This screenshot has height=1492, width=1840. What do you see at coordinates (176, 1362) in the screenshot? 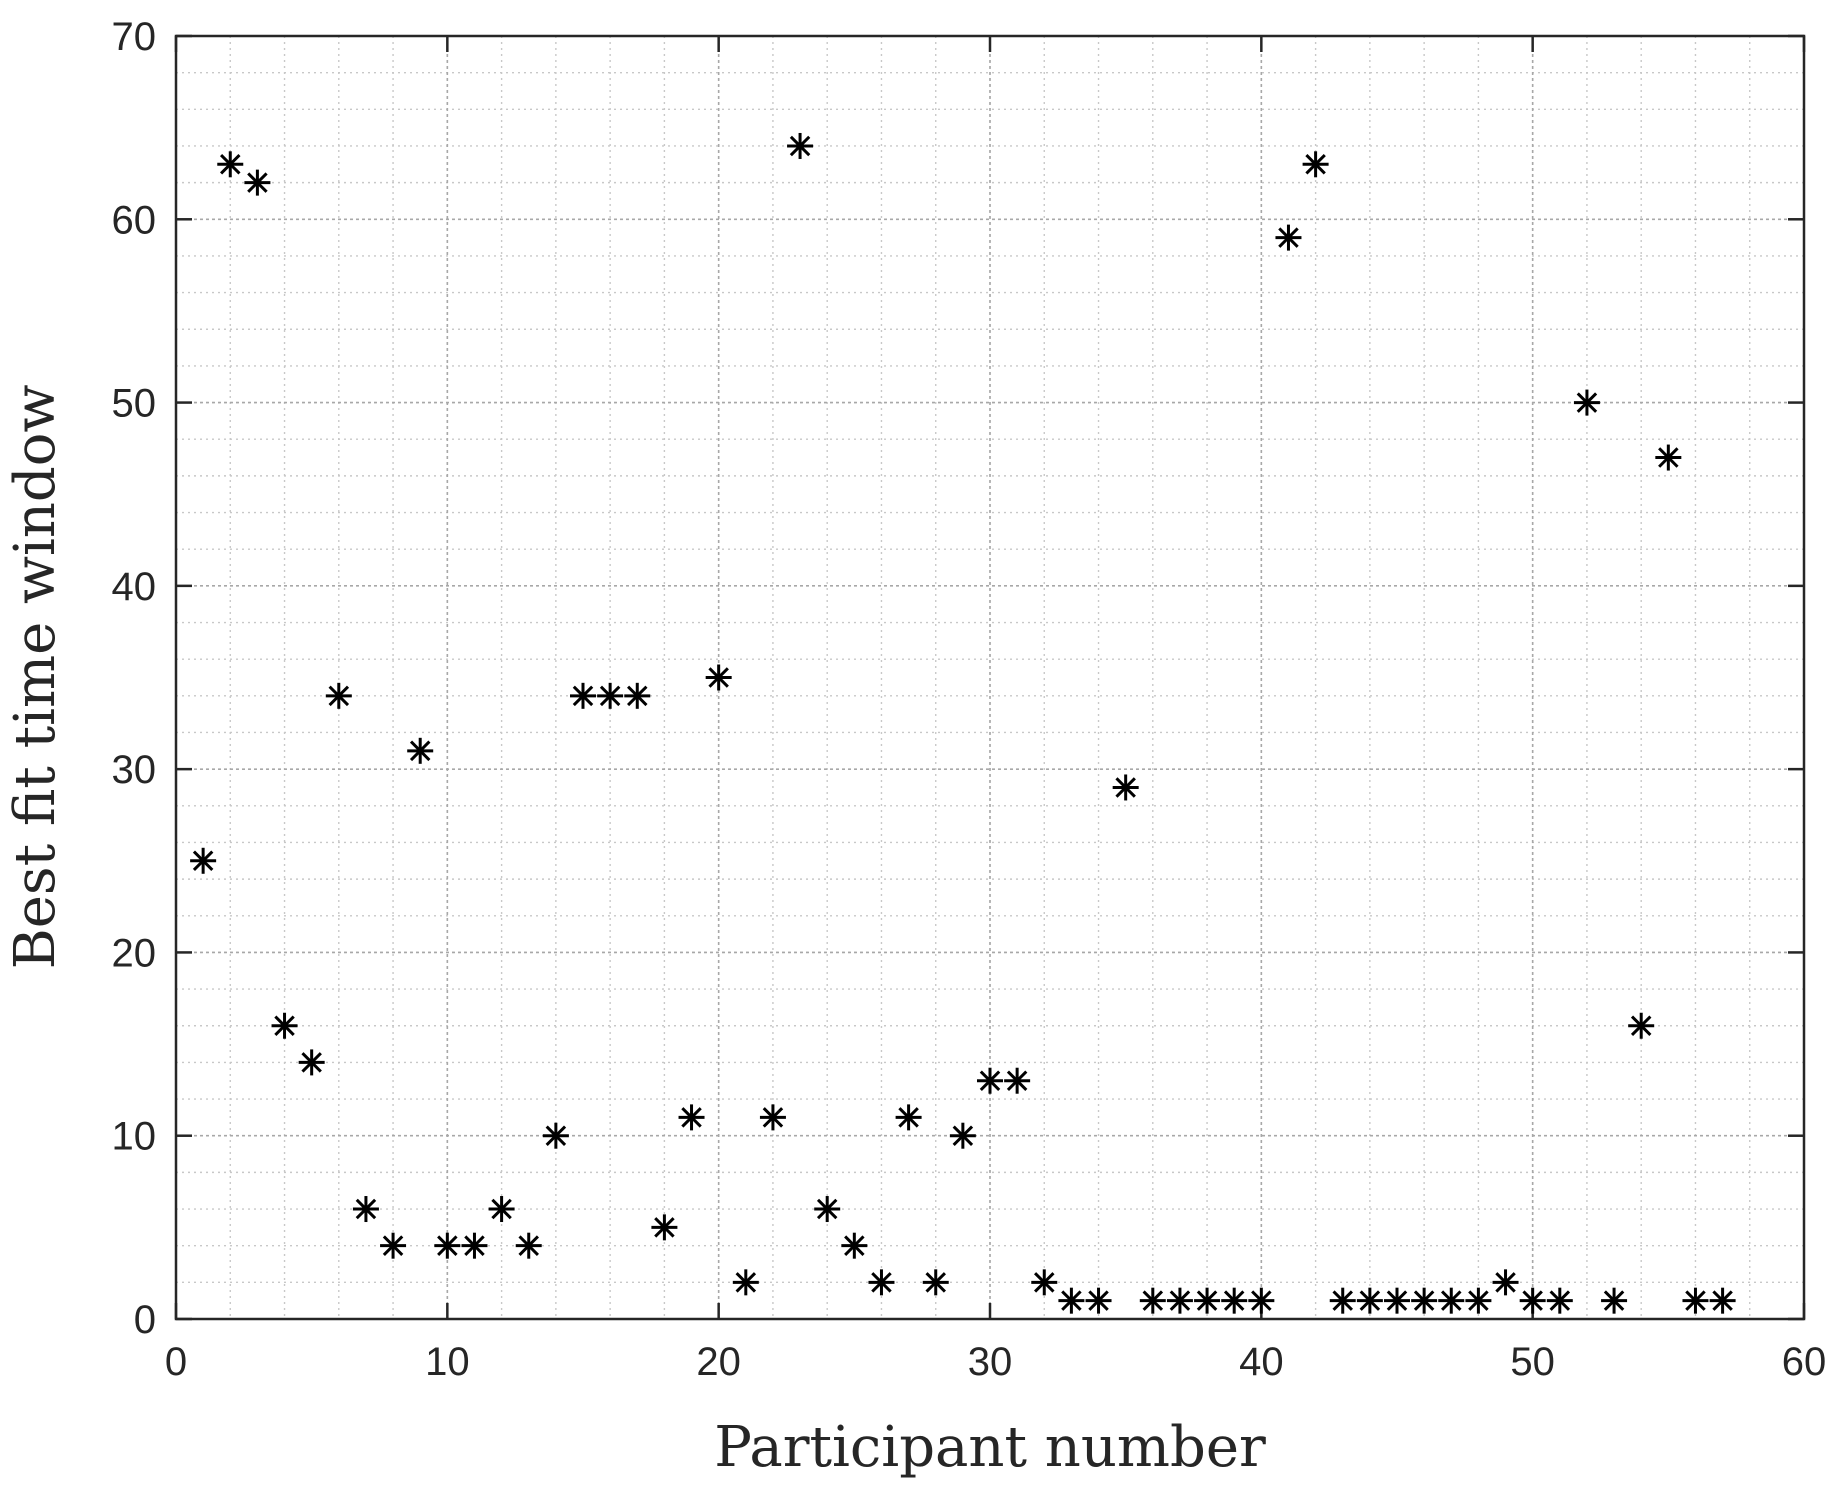
I see `x-tick-label: 0` at bounding box center [176, 1362].